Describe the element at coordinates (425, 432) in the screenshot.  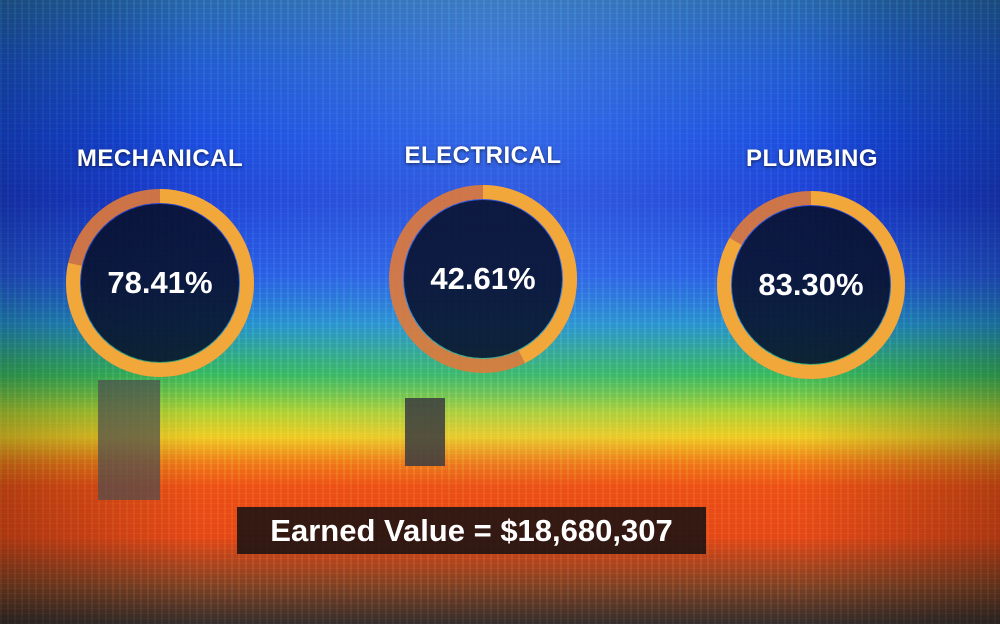
I see `doorway` at that location.